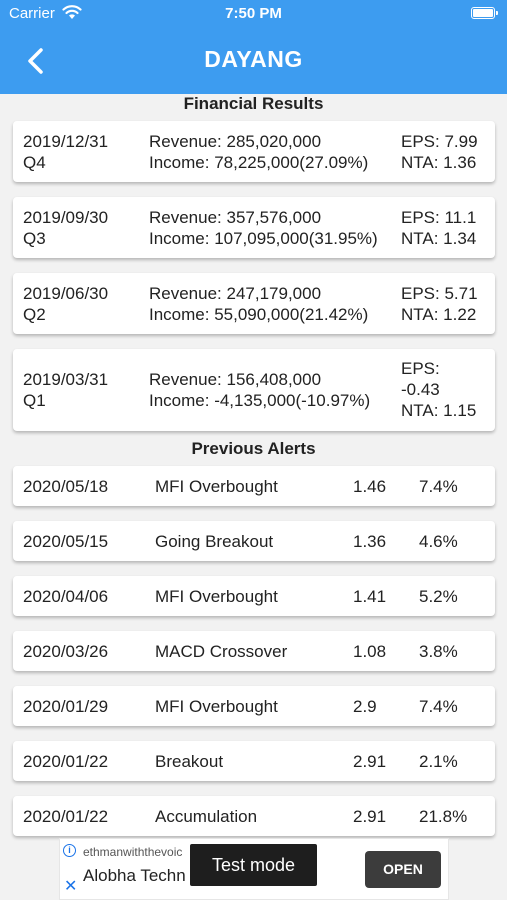 The height and width of the screenshot is (900, 507). I want to click on alert-price: 1.46, so click(370, 486).